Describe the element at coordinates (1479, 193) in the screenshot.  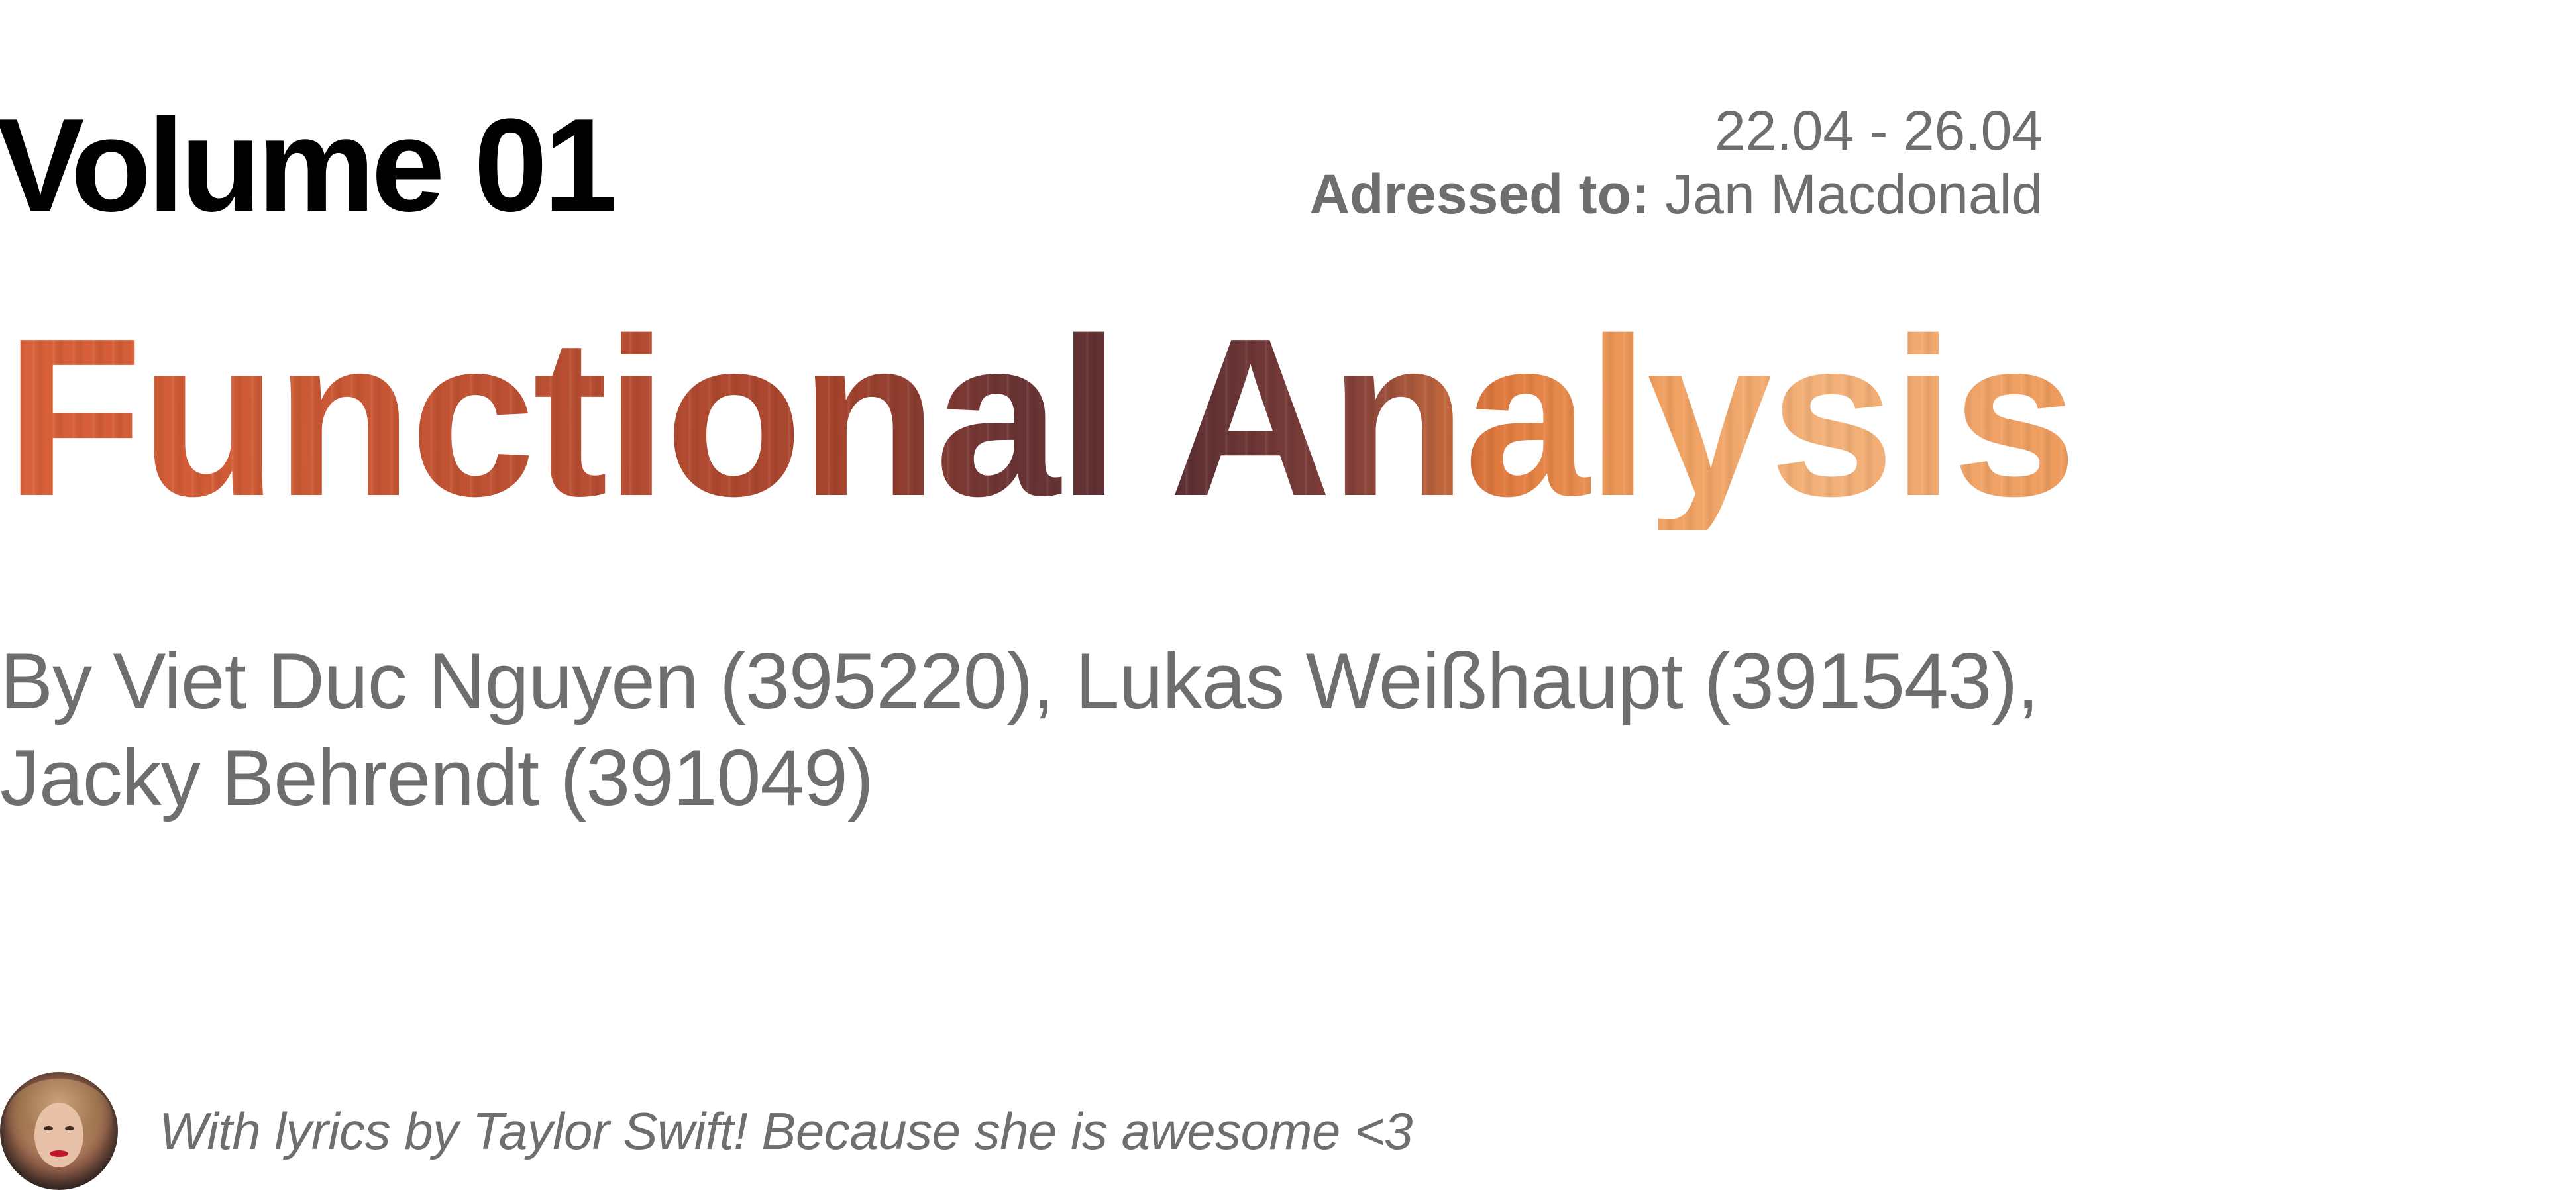
I see `addressed-label: Adressed to:` at that location.